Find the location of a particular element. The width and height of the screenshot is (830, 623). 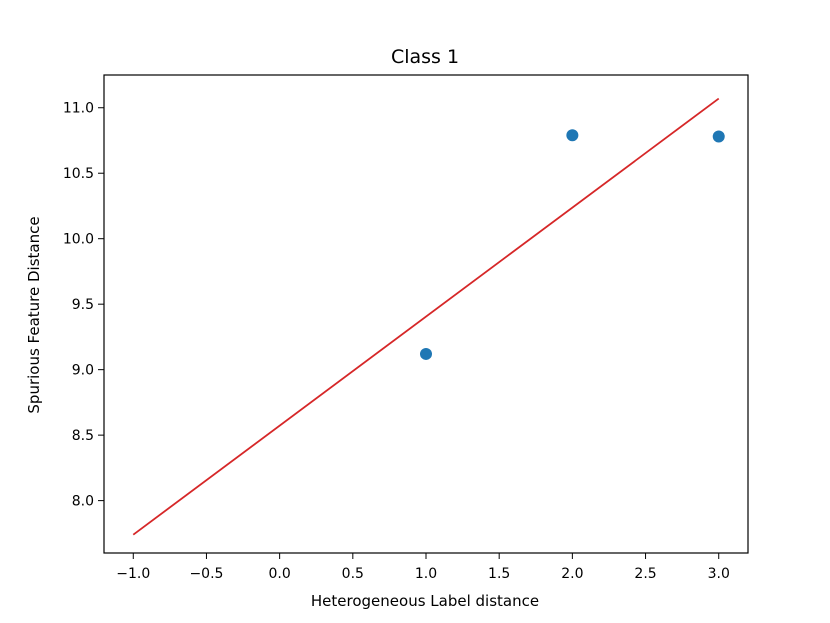

y-tick-label: 8.5 is located at coordinates (83, 436).